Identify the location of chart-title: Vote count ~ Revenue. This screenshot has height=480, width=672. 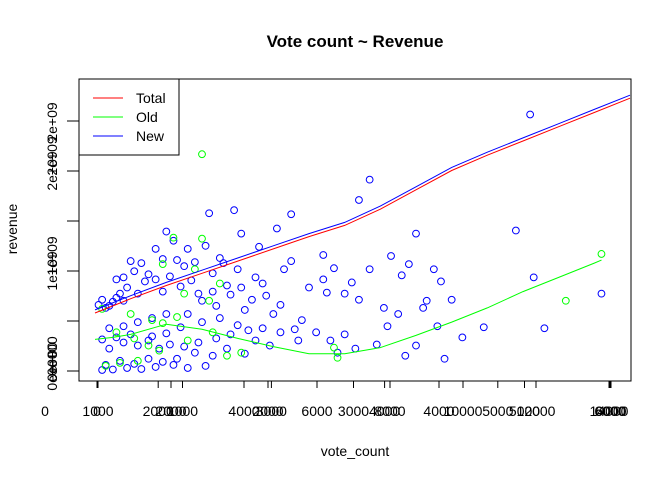
(355, 41).